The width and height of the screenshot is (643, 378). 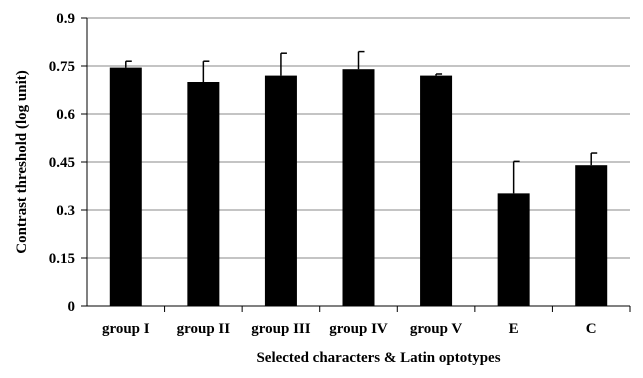 I want to click on x-tick-label-2: group III, so click(x=280, y=329).